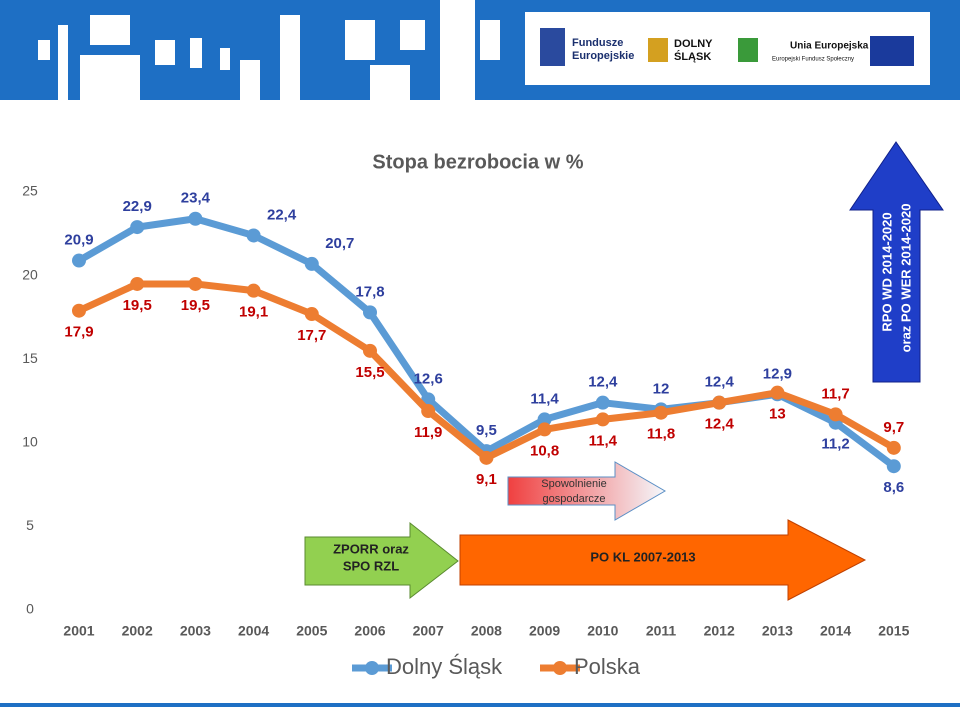 The height and width of the screenshot is (707, 960). I want to click on value-label: 9,1, so click(486, 479).